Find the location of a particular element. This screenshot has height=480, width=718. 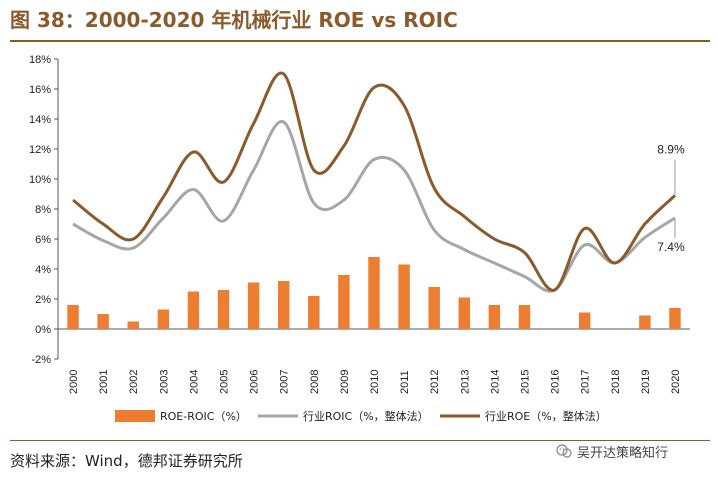

y-tick-label: 16% is located at coordinates (40, 90).